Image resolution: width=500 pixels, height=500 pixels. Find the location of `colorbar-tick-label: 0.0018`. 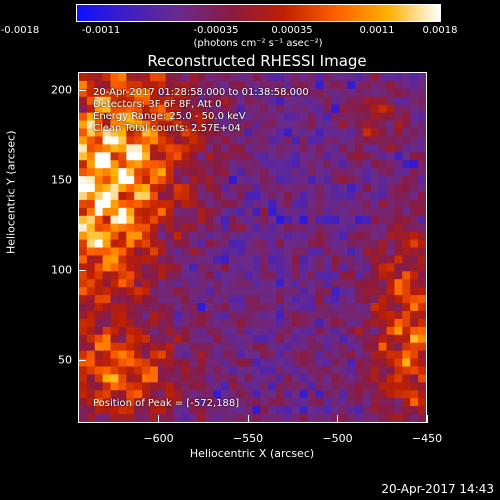

colorbar-tick-label: 0.0018 is located at coordinates (440, 30).